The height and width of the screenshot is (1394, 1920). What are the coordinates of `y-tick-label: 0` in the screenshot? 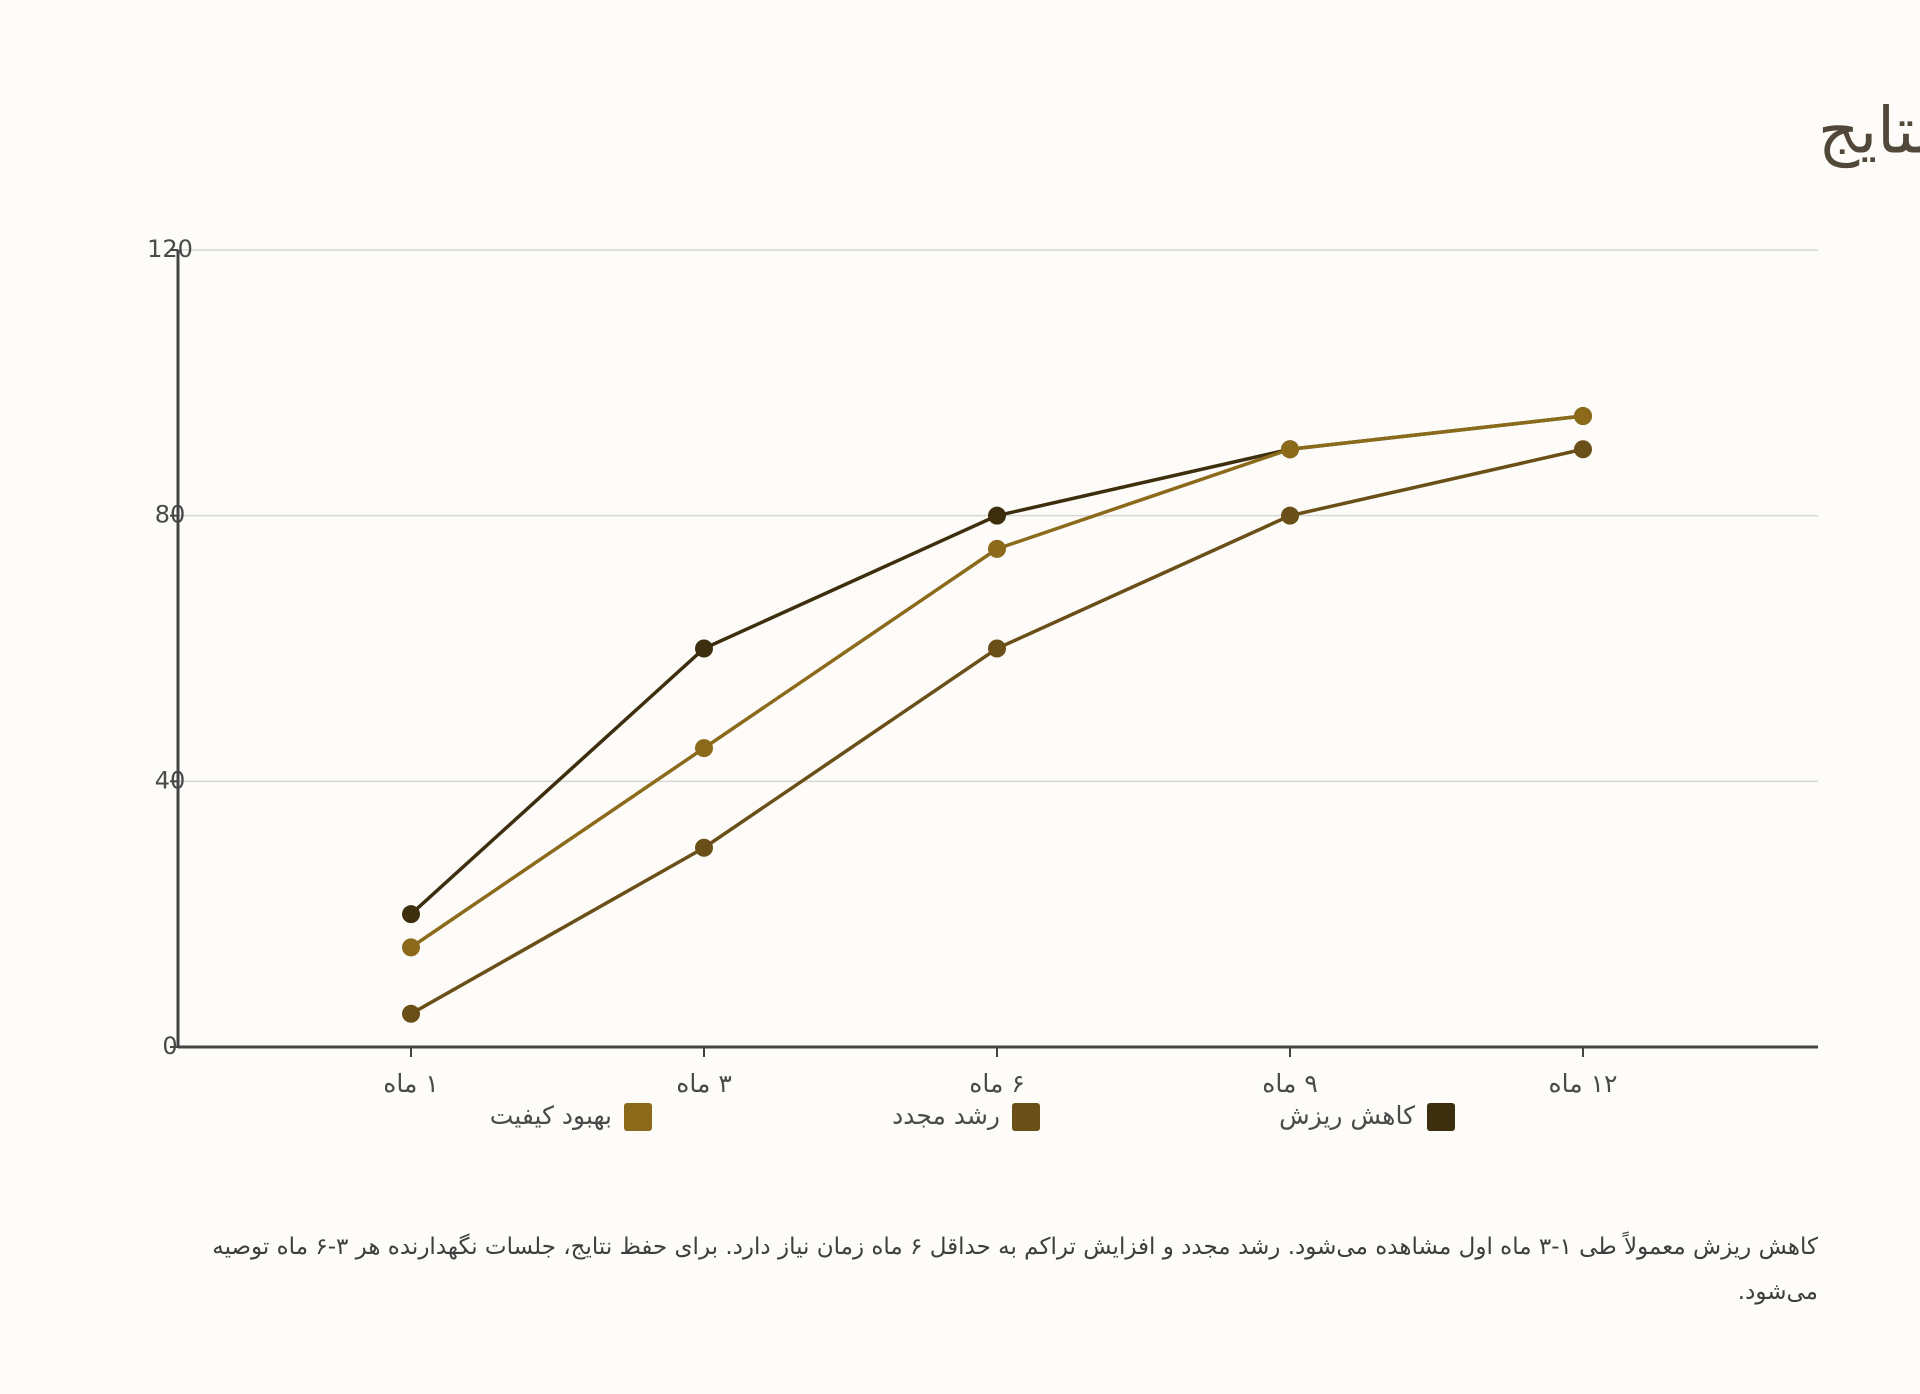 It's located at (169, 1046).